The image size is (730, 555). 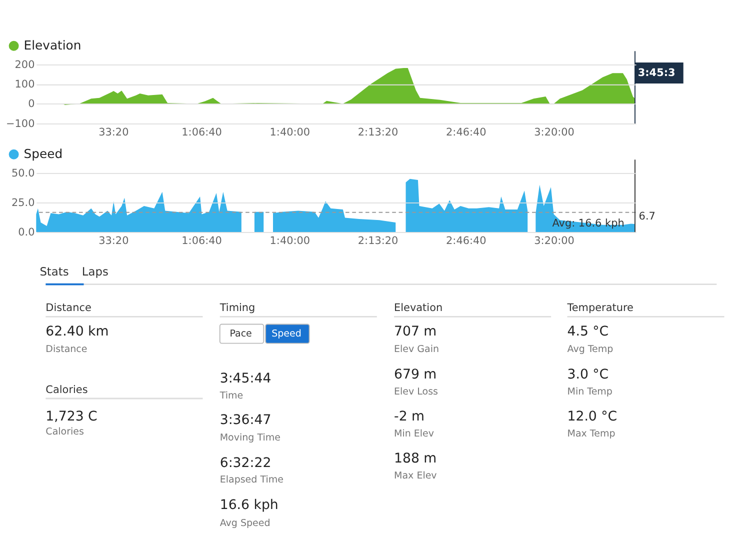 I want to click on text: 16.6 kph, so click(x=249, y=505).